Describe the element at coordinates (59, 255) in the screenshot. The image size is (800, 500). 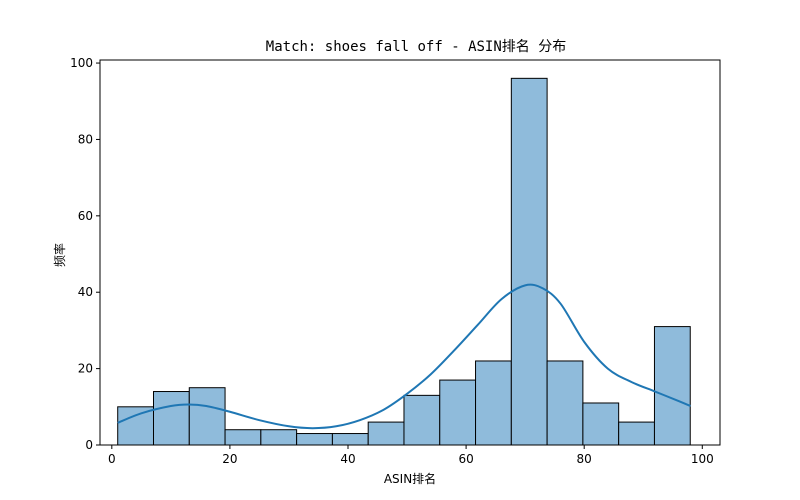
I see `y-axis-label: 频率` at that location.